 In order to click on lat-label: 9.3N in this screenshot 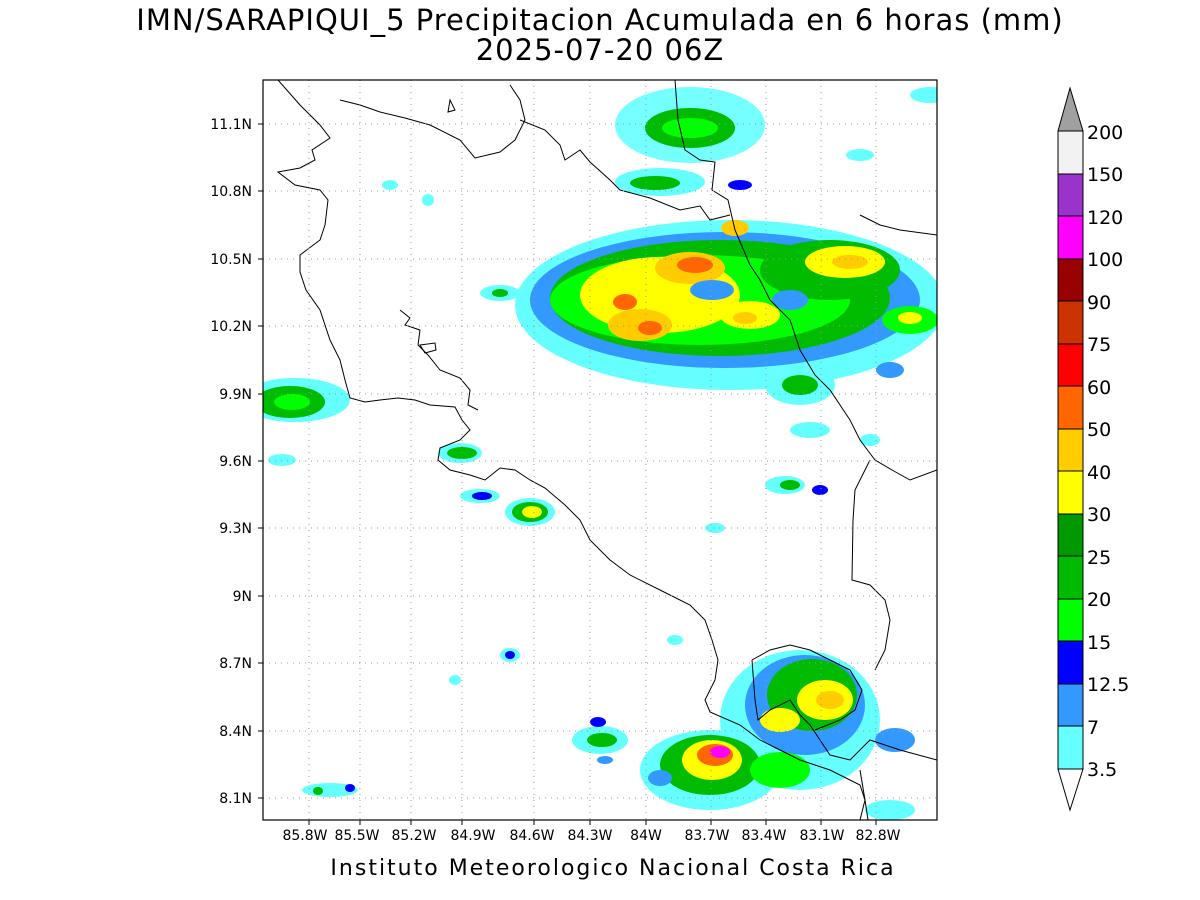, I will do `click(235, 529)`.